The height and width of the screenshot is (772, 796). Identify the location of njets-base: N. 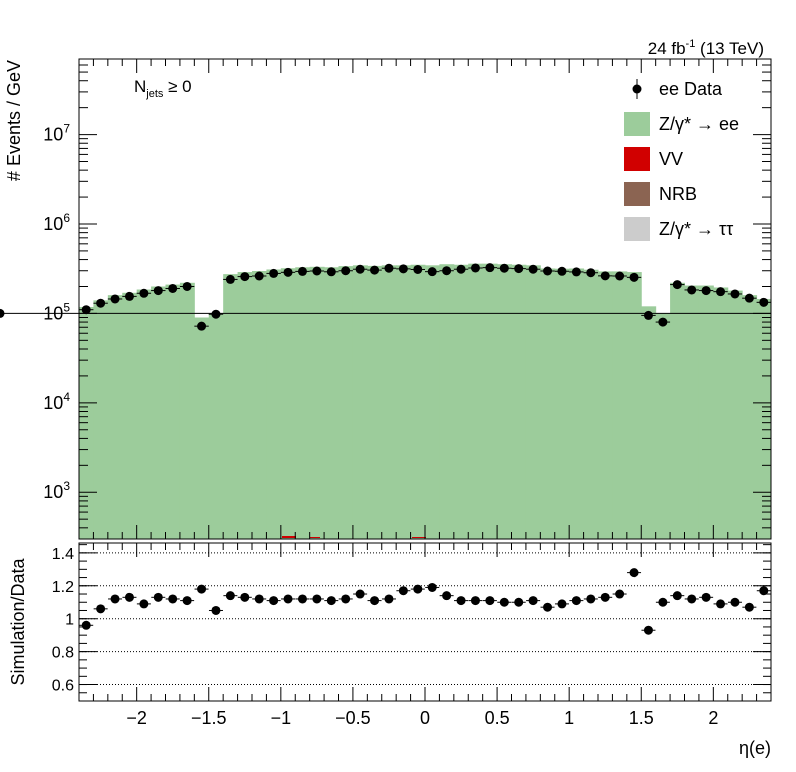
(140, 86).